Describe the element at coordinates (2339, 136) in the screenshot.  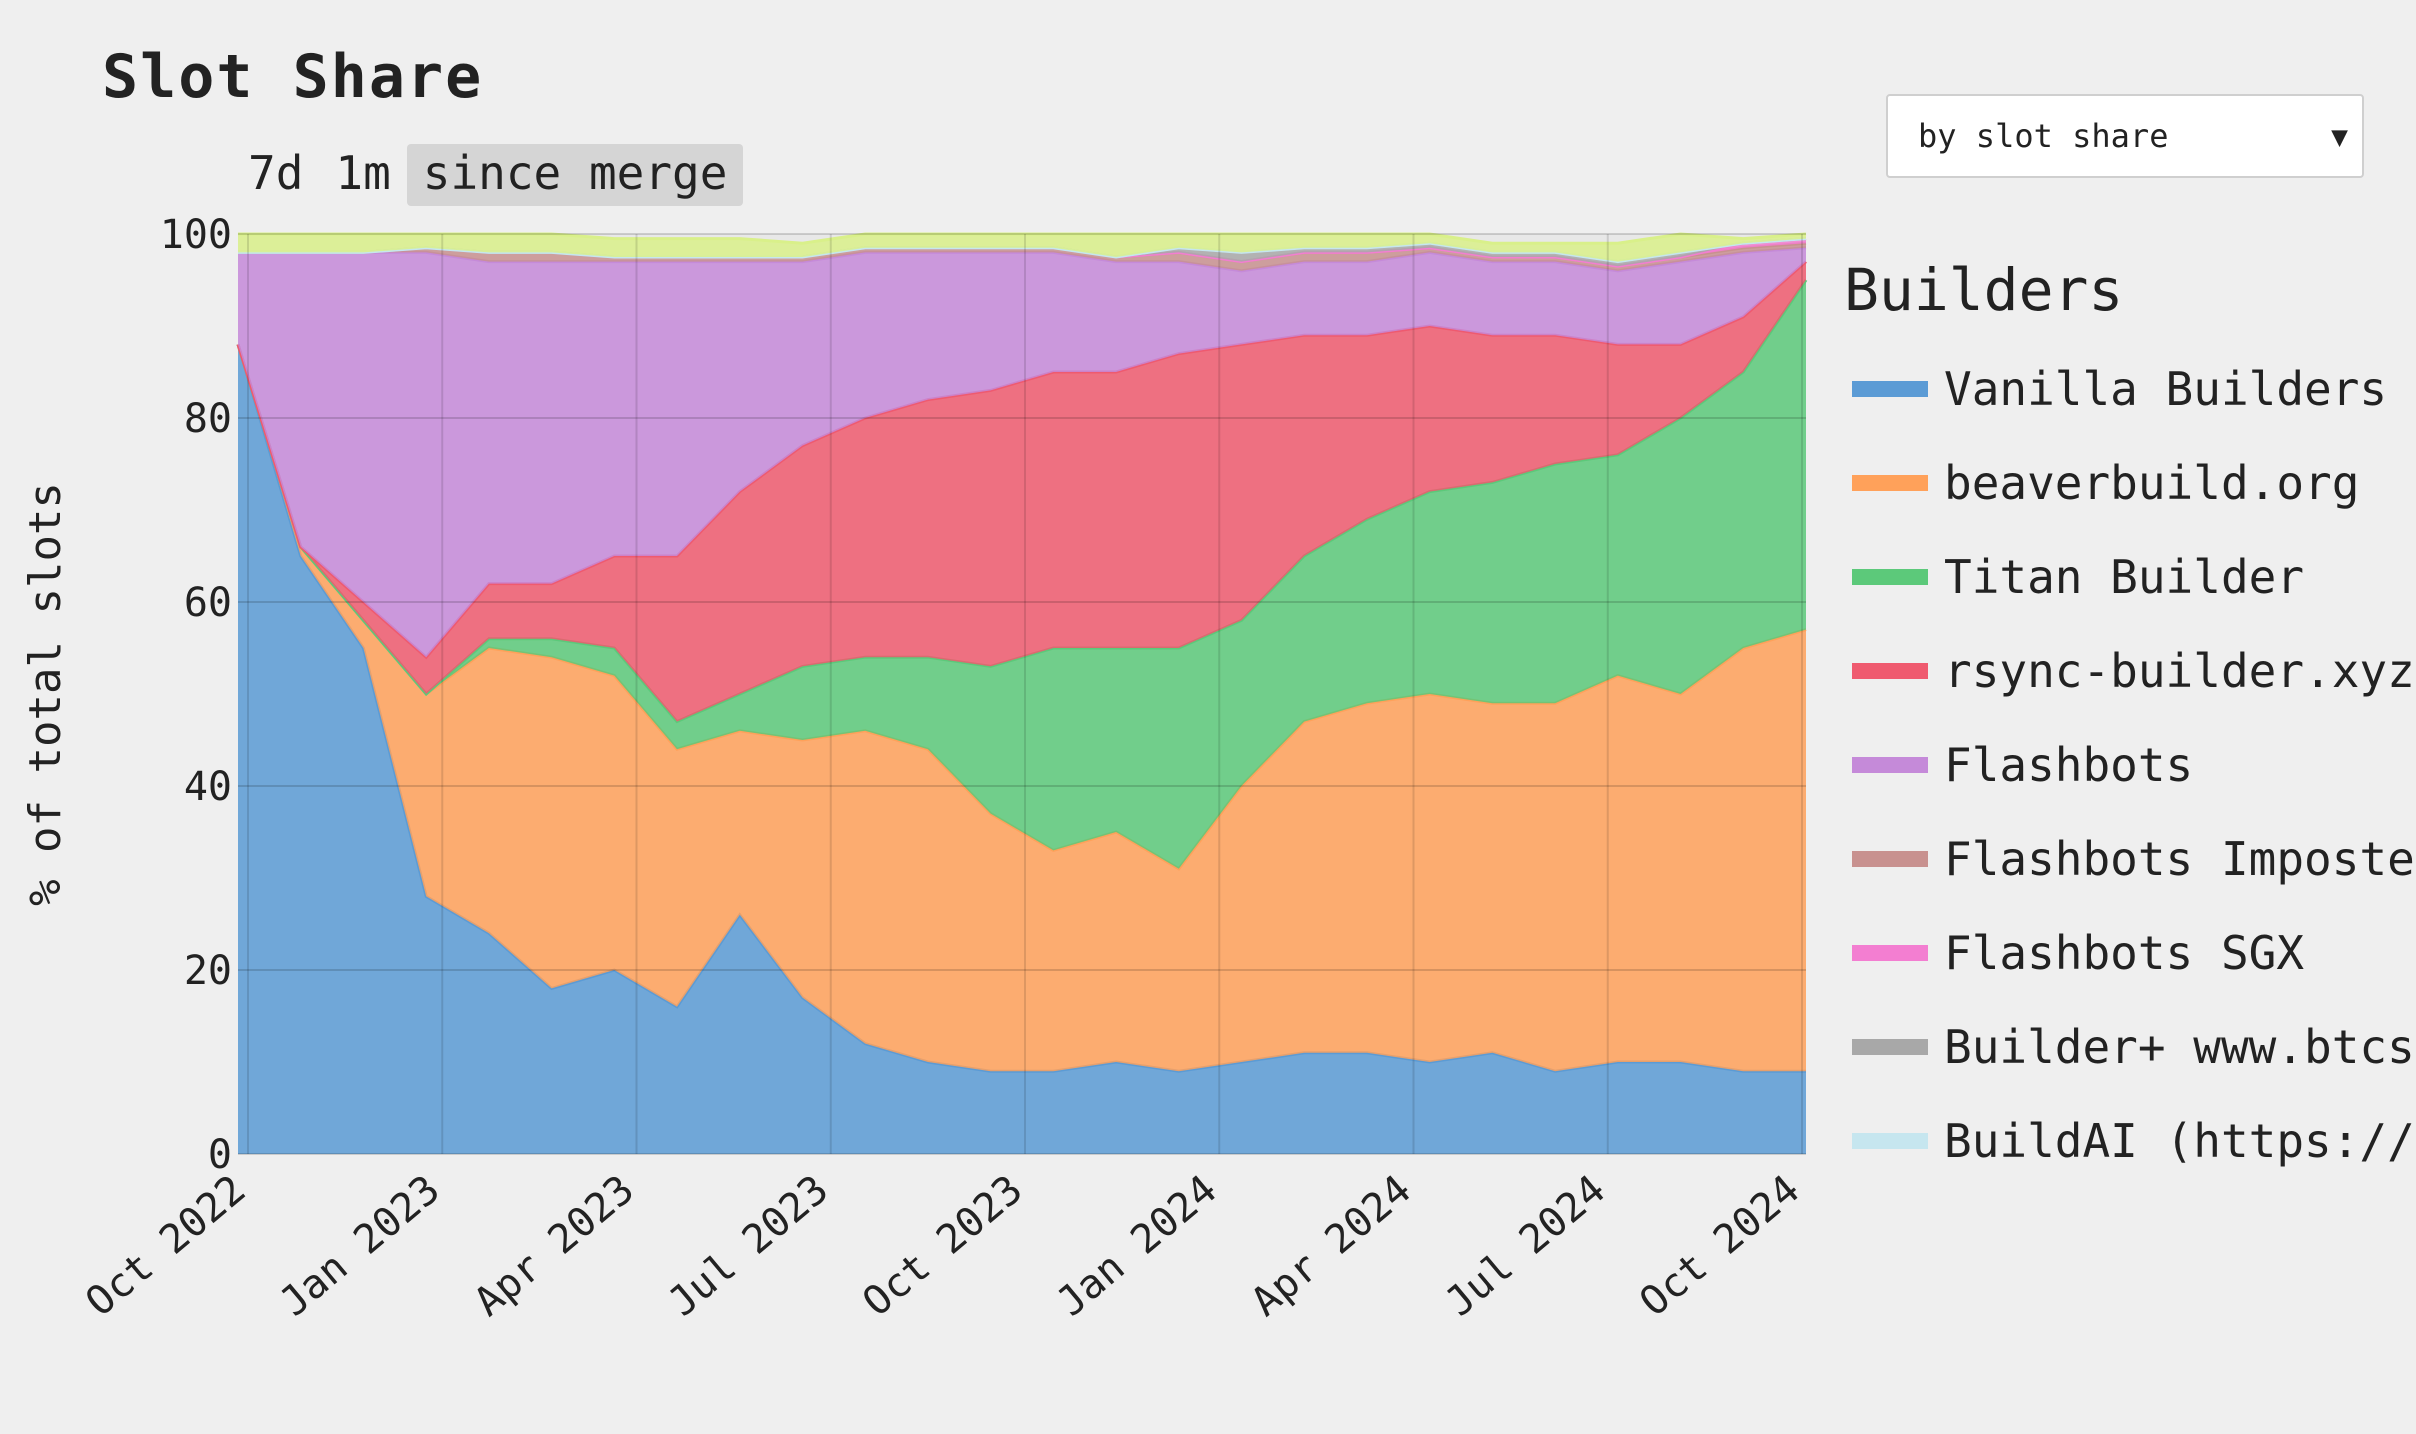
I see `chevron-down-icon: ▼` at that location.